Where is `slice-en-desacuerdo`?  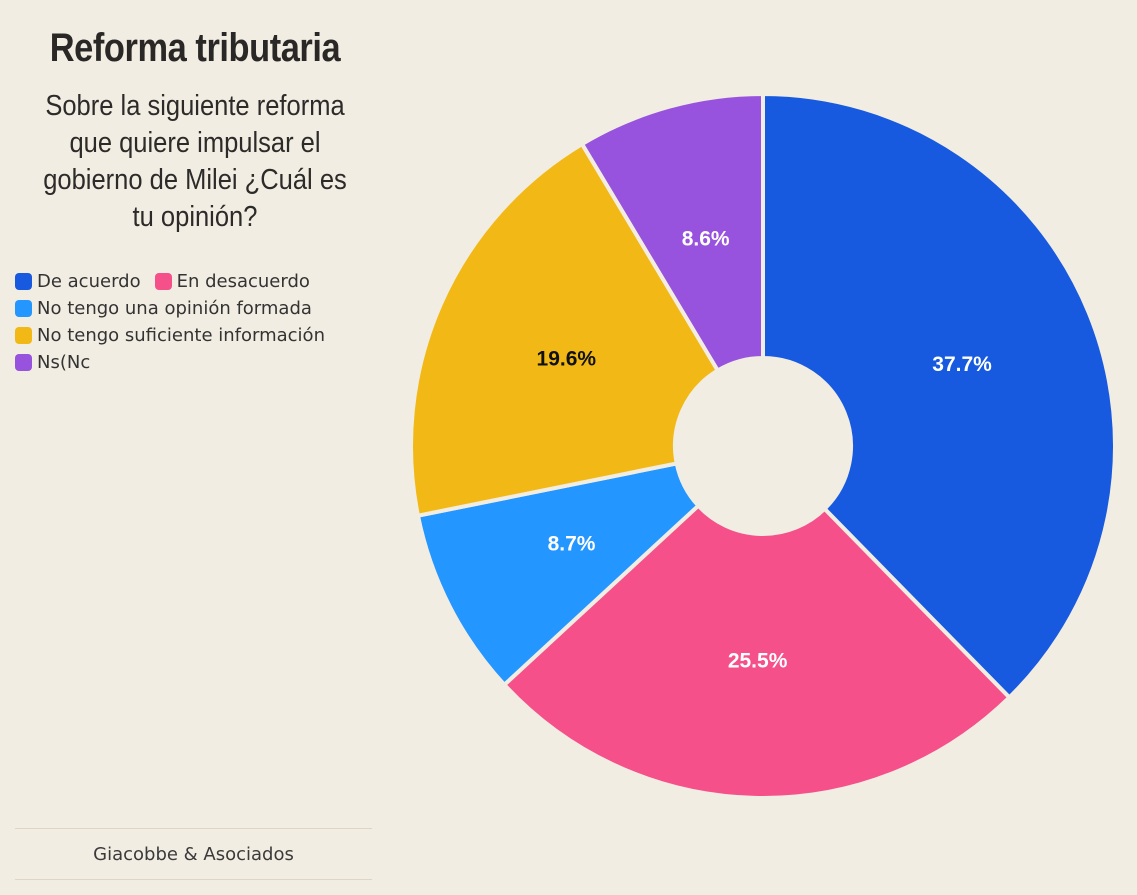 slice-en-desacuerdo is located at coordinates (757, 651).